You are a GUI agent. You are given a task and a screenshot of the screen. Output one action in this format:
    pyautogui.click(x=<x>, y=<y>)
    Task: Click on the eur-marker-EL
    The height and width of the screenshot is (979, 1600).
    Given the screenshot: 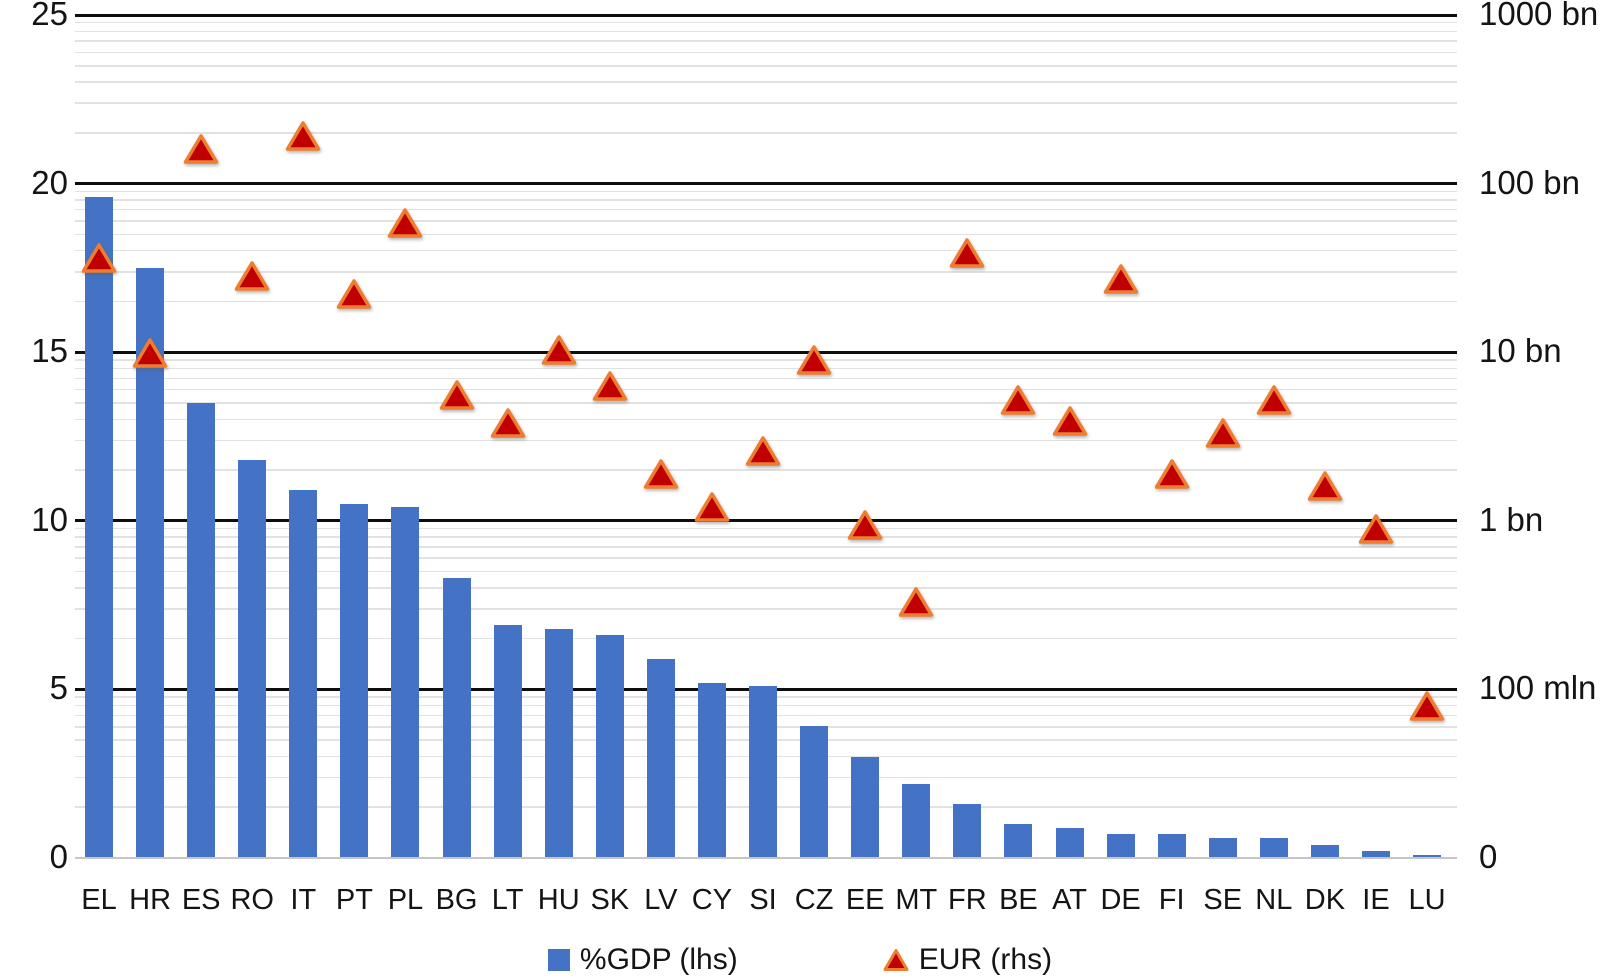 What is the action you would take?
    pyautogui.click(x=99, y=260)
    